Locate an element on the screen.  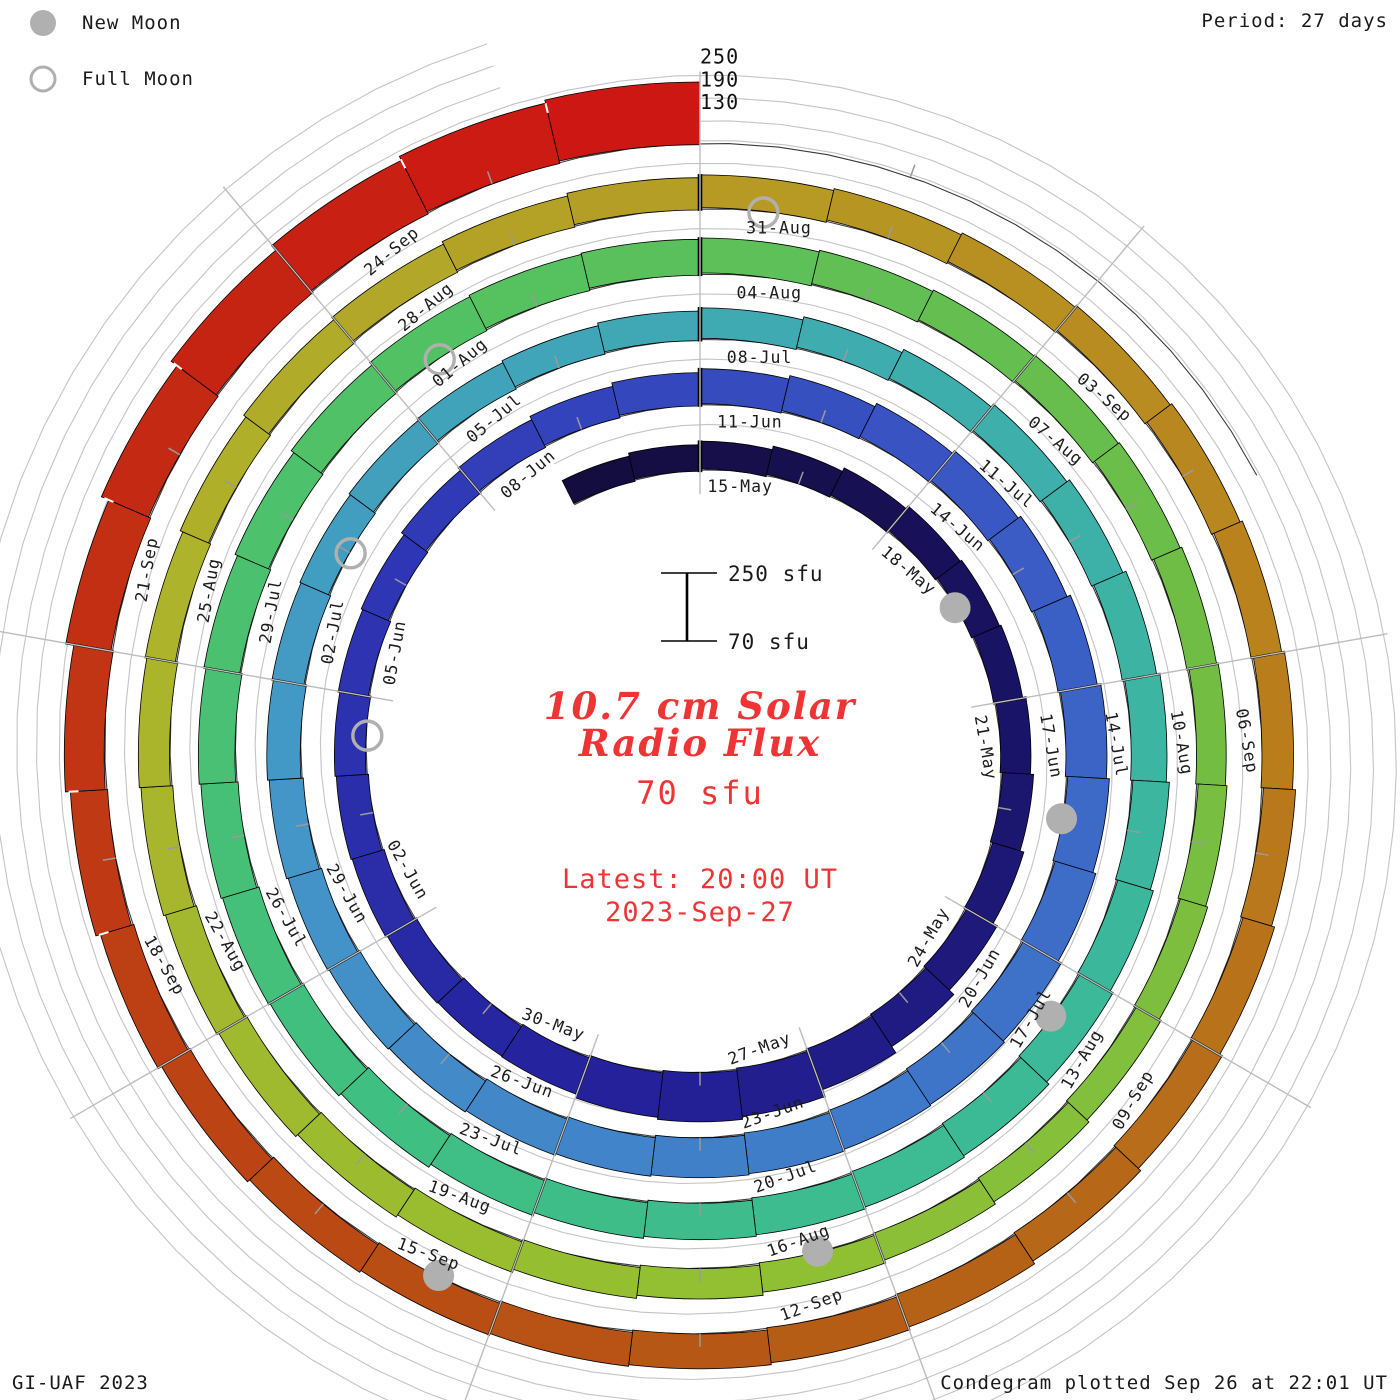
date-label-17-Jun: 17-Jun is located at coordinates (1051, 746).